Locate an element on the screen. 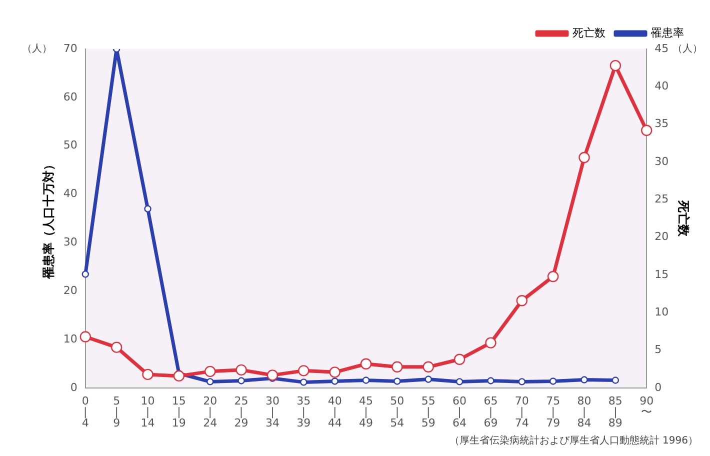 The image size is (710, 456). y-tick-label: 0 is located at coordinates (74, 387).